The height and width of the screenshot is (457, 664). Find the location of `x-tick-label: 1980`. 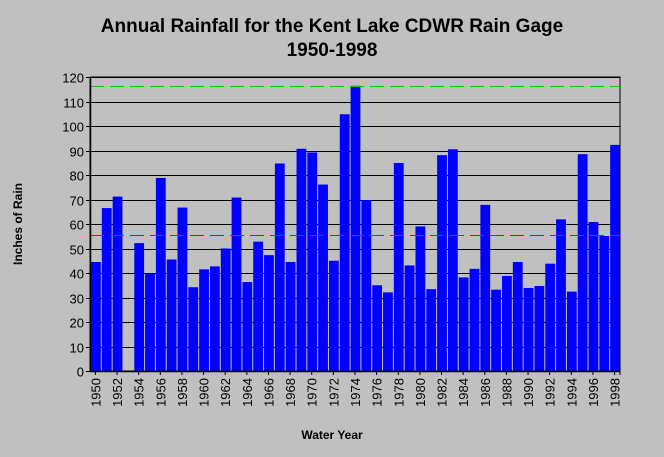

x-tick-label: 1980 is located at coordinates (420, 392).